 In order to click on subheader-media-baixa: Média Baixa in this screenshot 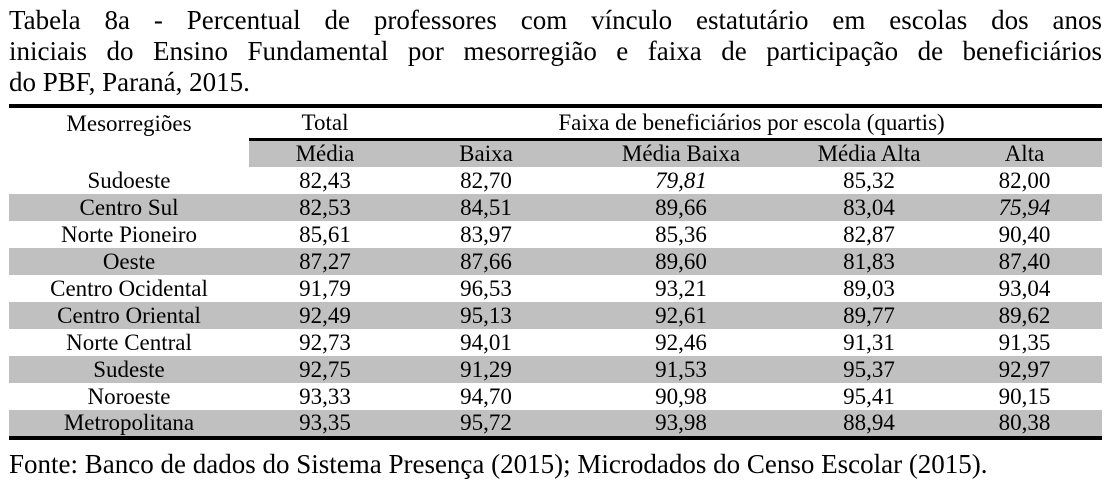, I will do `click(681, 153)`.